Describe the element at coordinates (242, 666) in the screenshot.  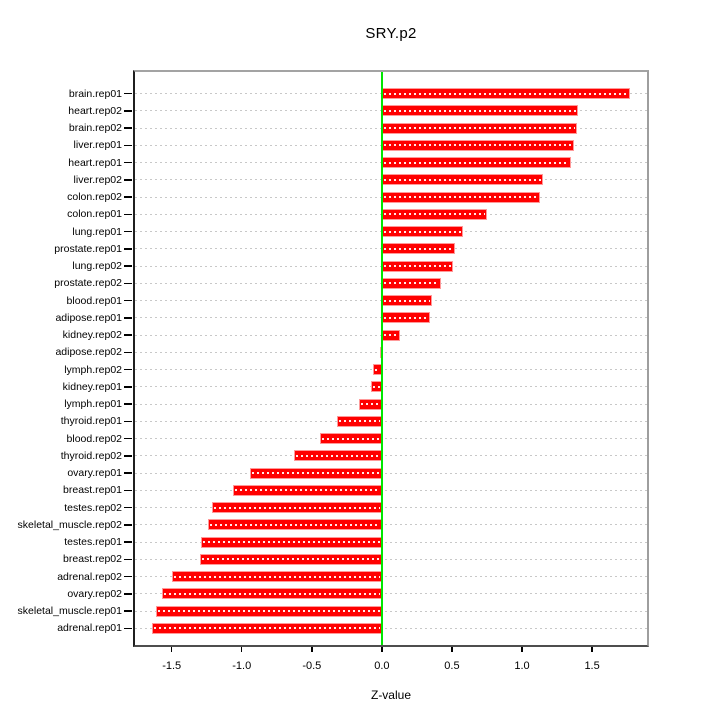
I see `x-axis-tick-label: -1.0` at that location.